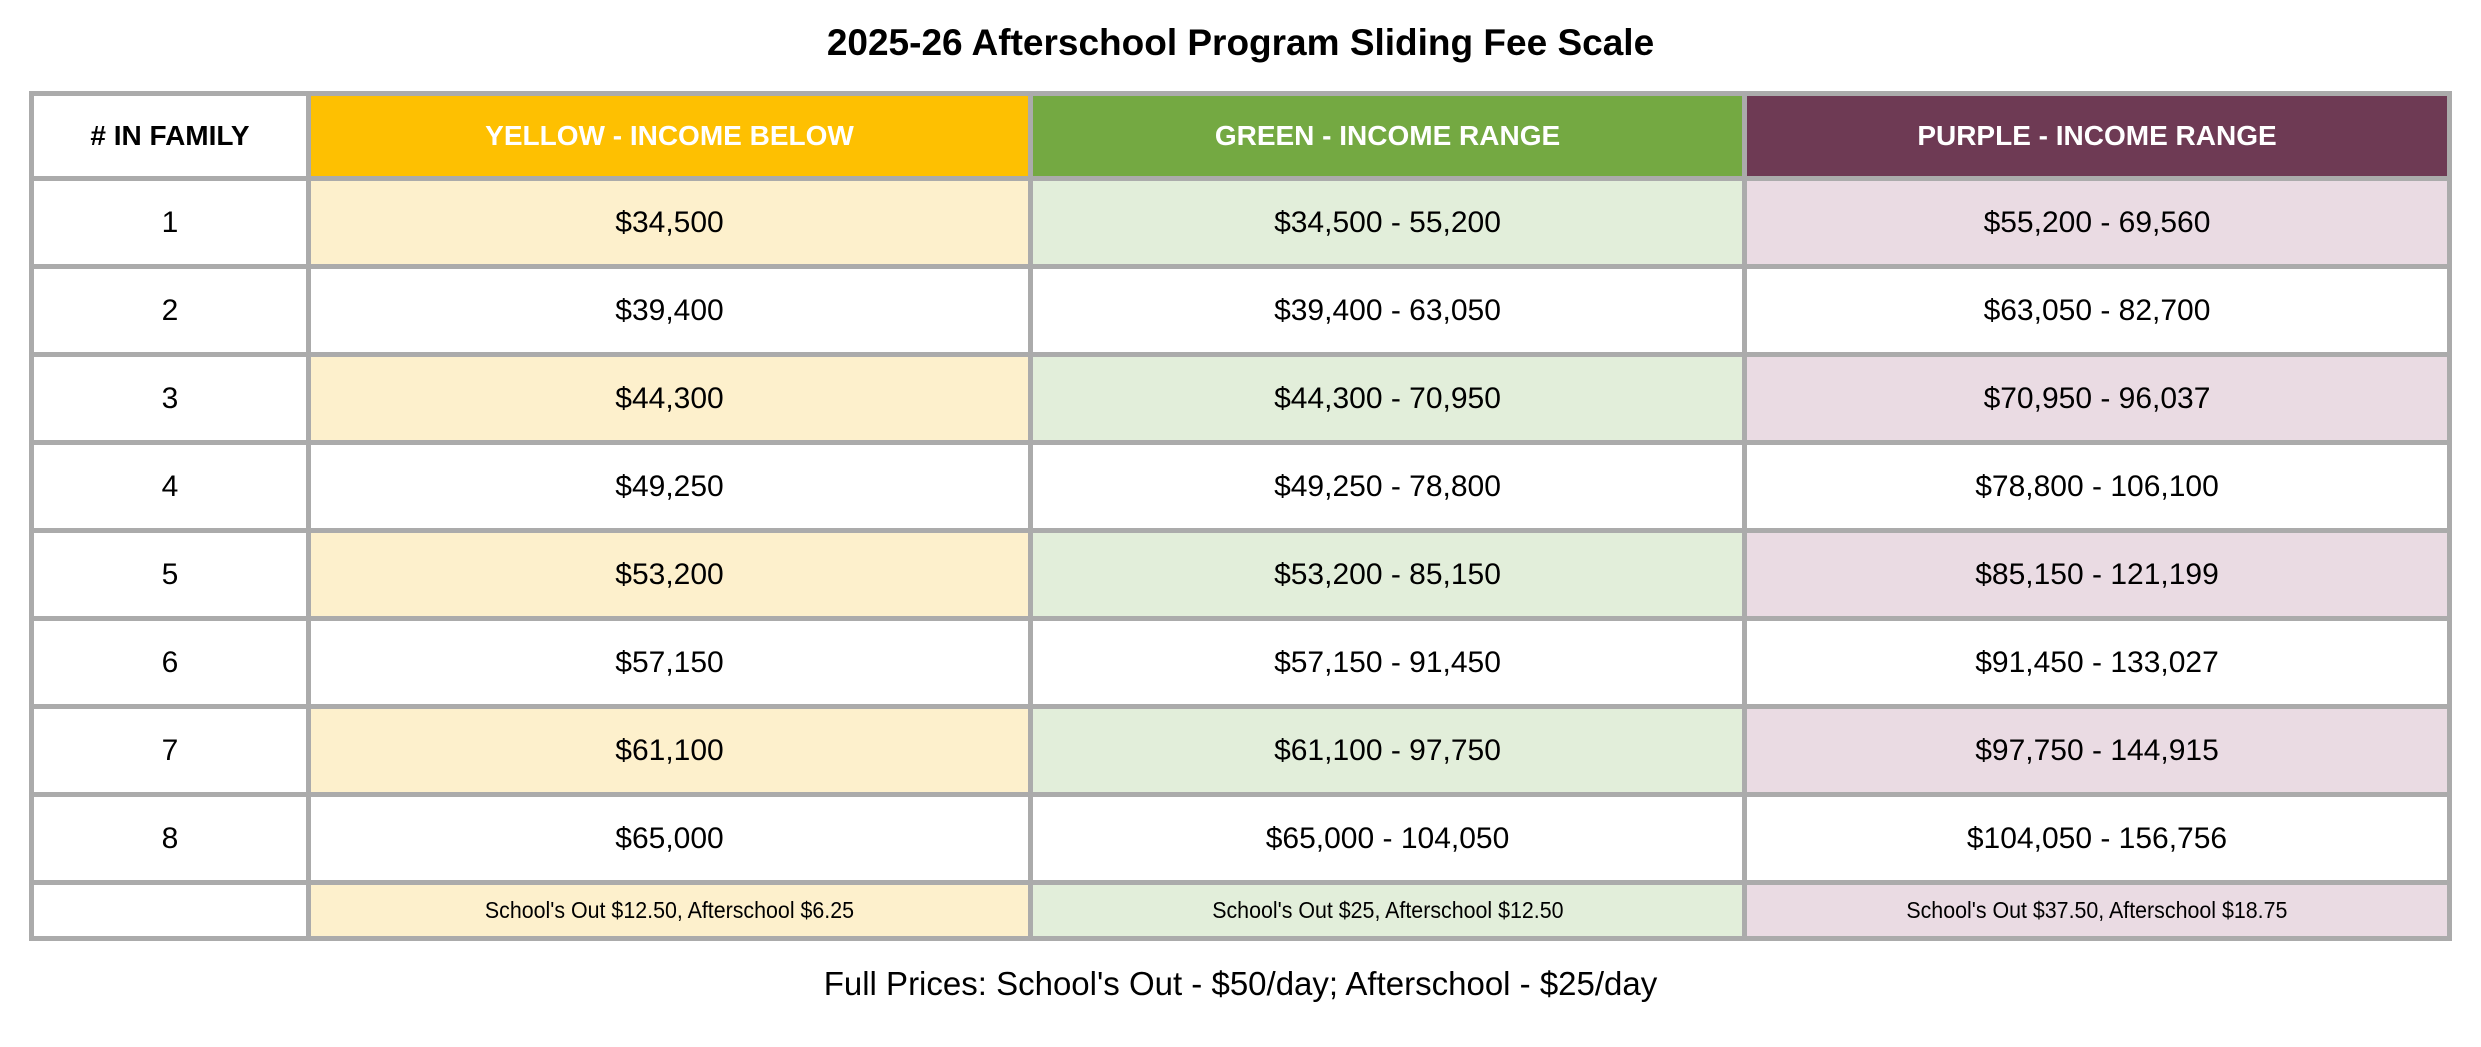  I want to click on green-income-cell: $39,400 - 63,050, so click(1387, 310).